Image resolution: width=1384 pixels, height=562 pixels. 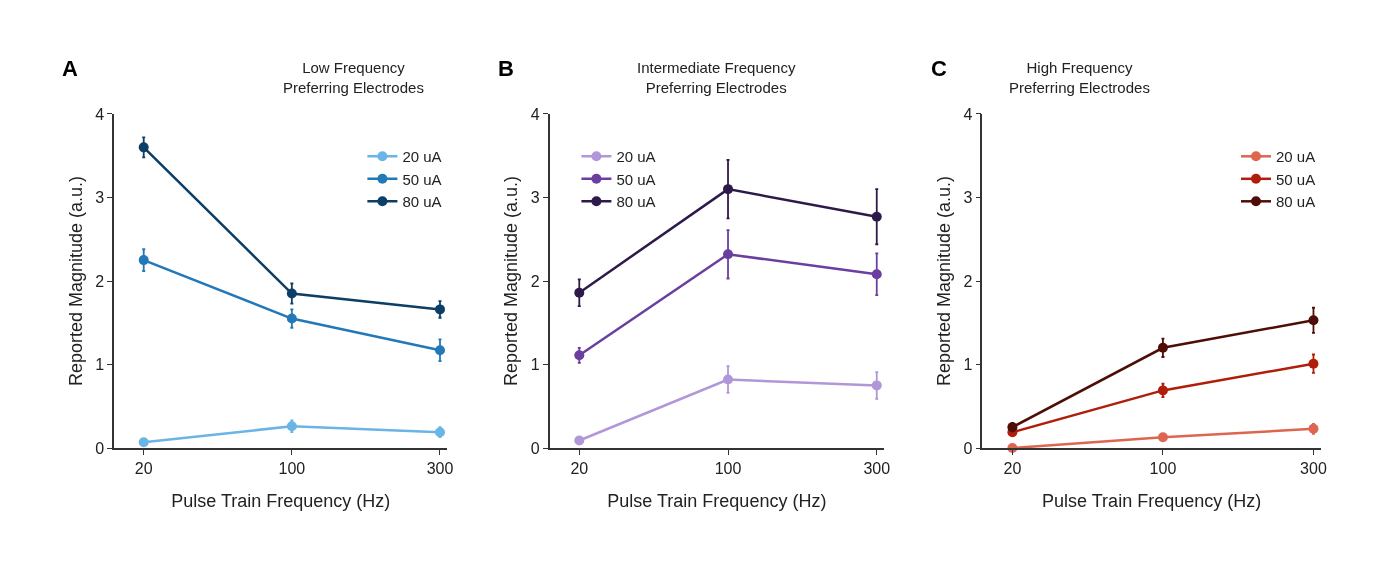 I want to click on text: C, so click(x=939, y=68).